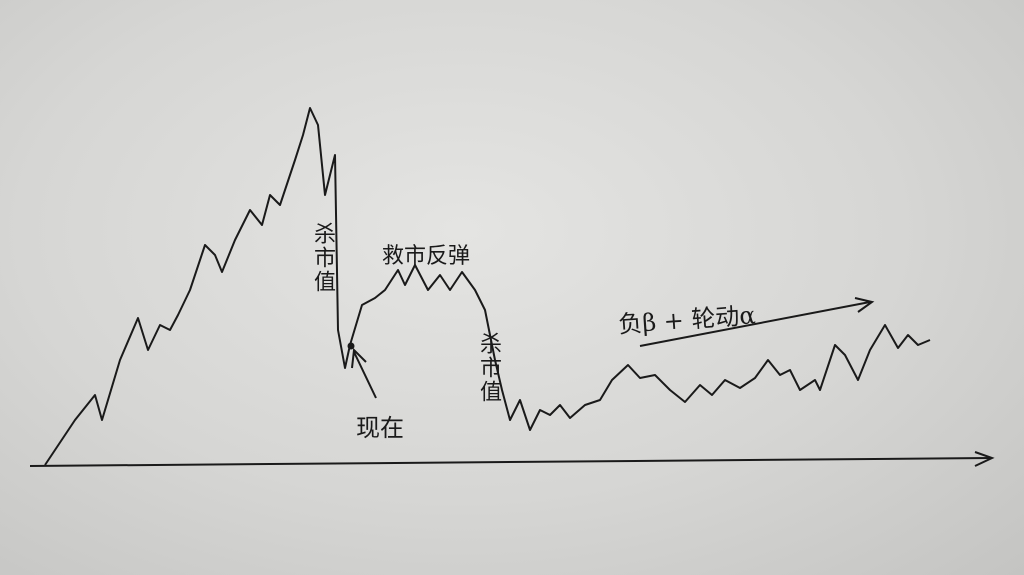 Image resolution: width=1024 pixels, height=575 pixels. What do you see at coordinates (984, 459) in the screenshot?
I see `x-axis-arrowhead` at bounding box center [984, 459].